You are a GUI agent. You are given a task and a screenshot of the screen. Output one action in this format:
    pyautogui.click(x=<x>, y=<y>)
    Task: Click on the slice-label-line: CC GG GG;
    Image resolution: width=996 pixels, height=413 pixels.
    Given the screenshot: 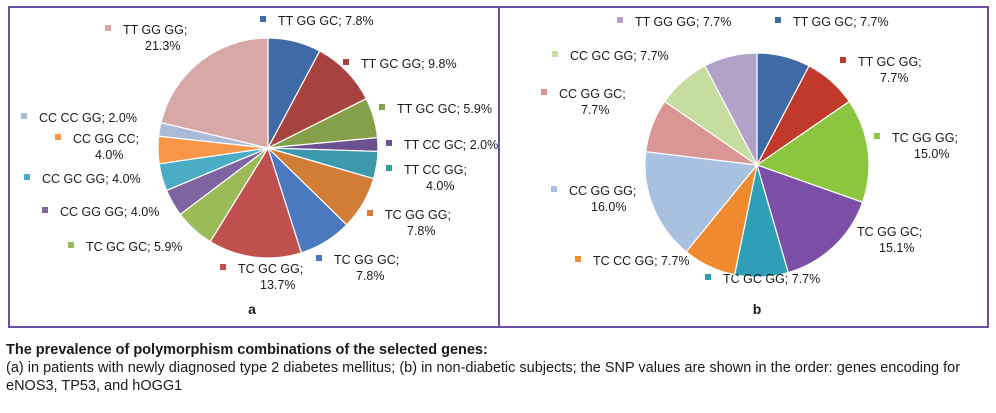 What is the action you would take?
    pyautogui.click(x=602, y=191)
    